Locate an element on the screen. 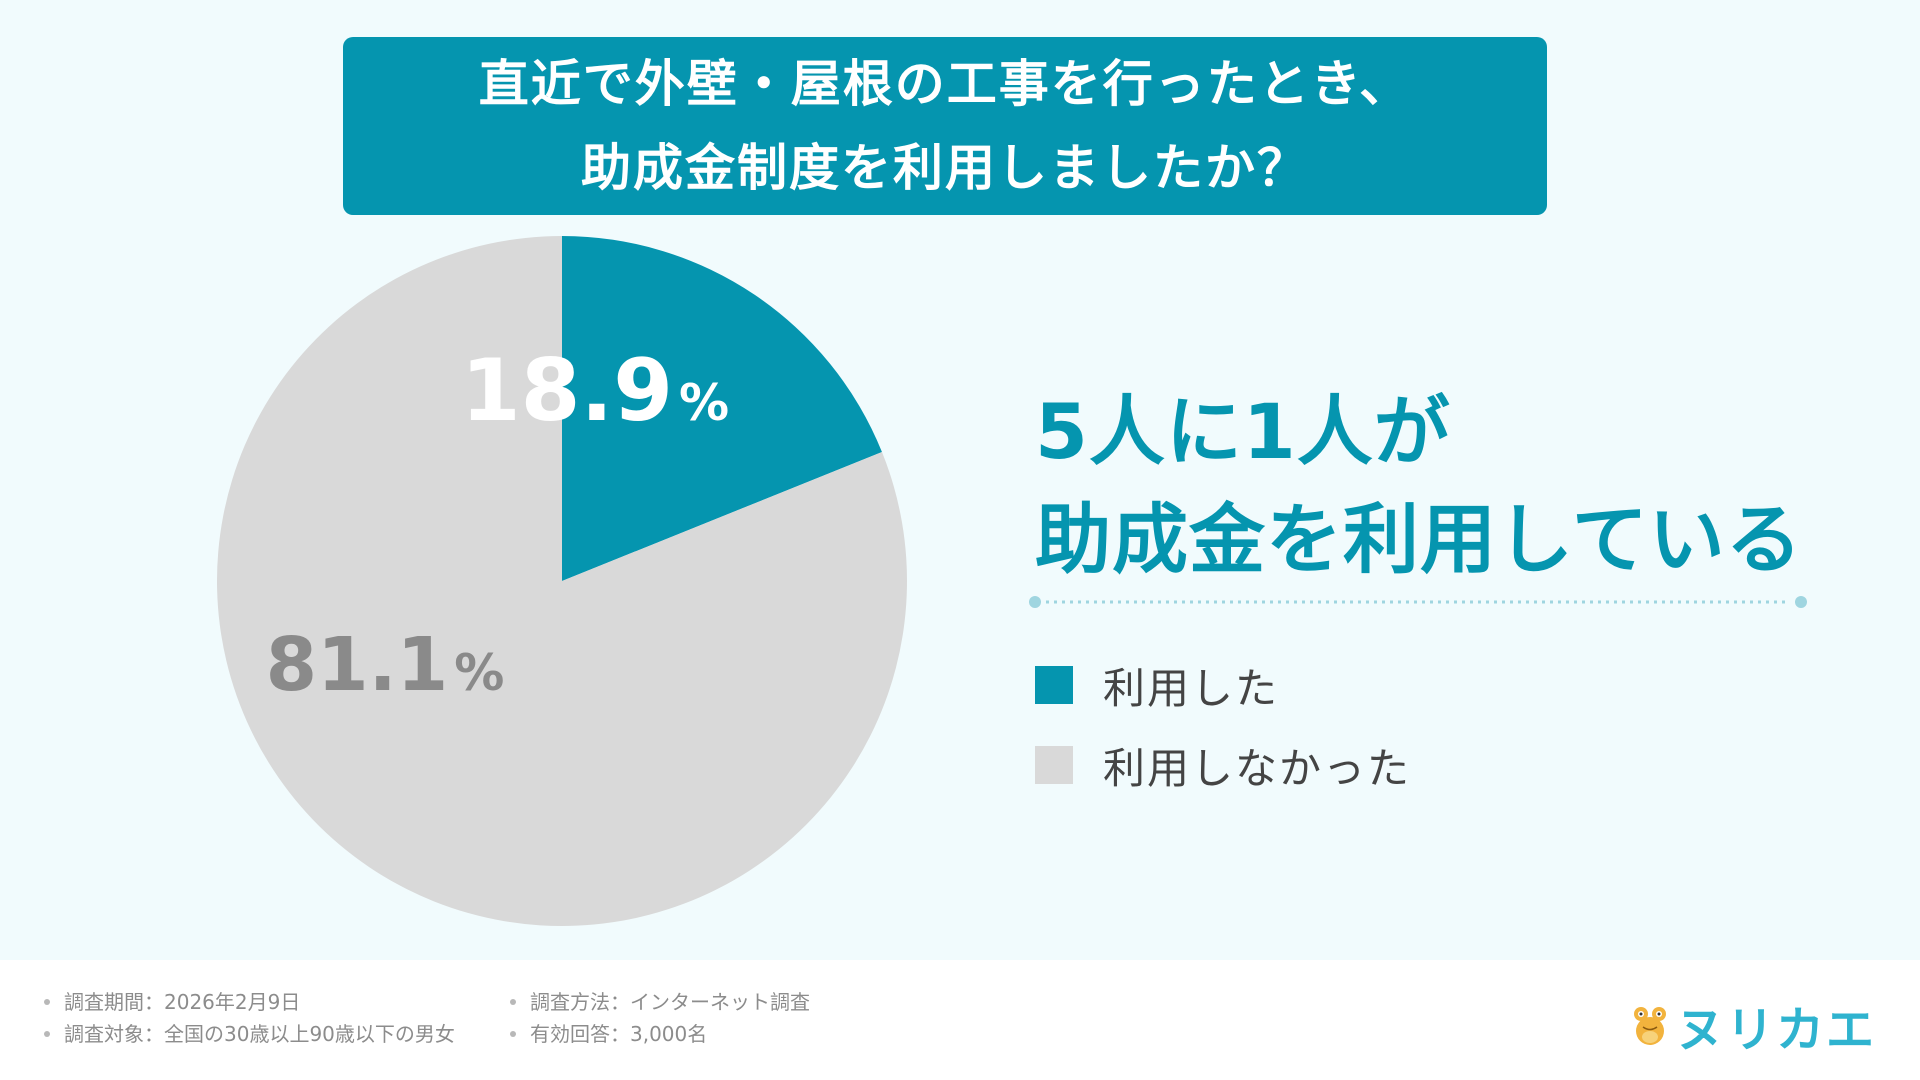 This screenshot has width=1920, height=1080. legend-item-used: 利用した is located at coordinates (1223, 685).